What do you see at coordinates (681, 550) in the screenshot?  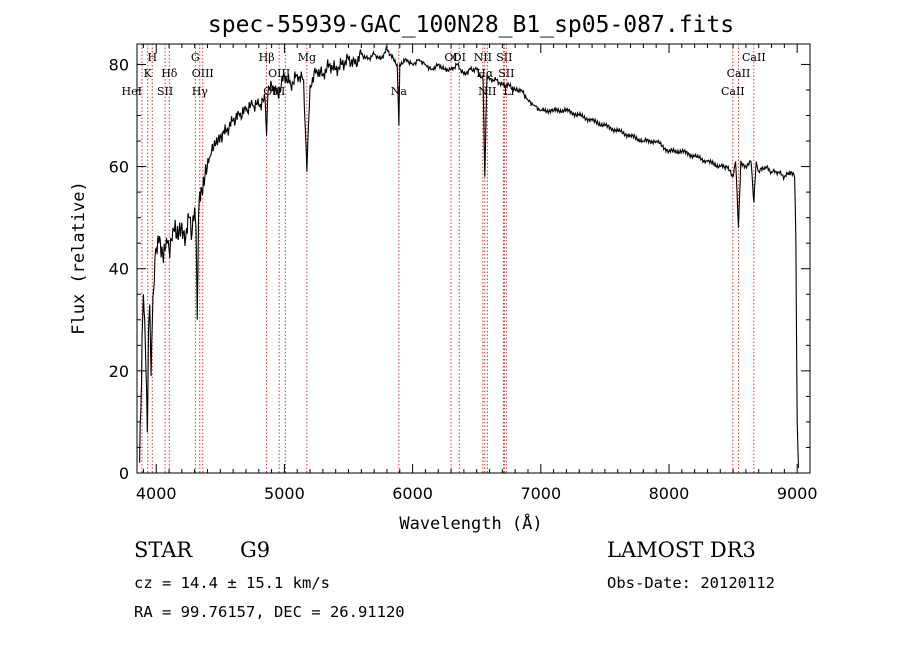 I see `survey-name: LAMOST DR3` at bounding box center [681, 550].